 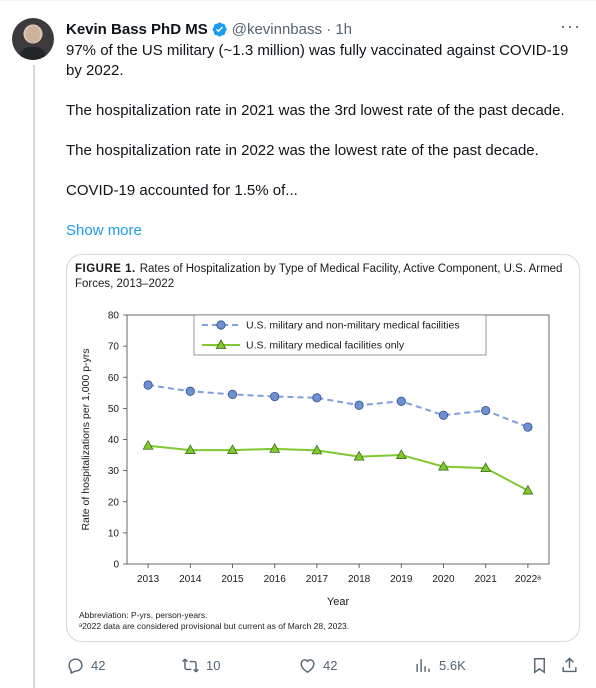 What do you see at coordinates (98, 665) in the screenshot?
I see `reply-count: 42` at bounding box center [98, 665].